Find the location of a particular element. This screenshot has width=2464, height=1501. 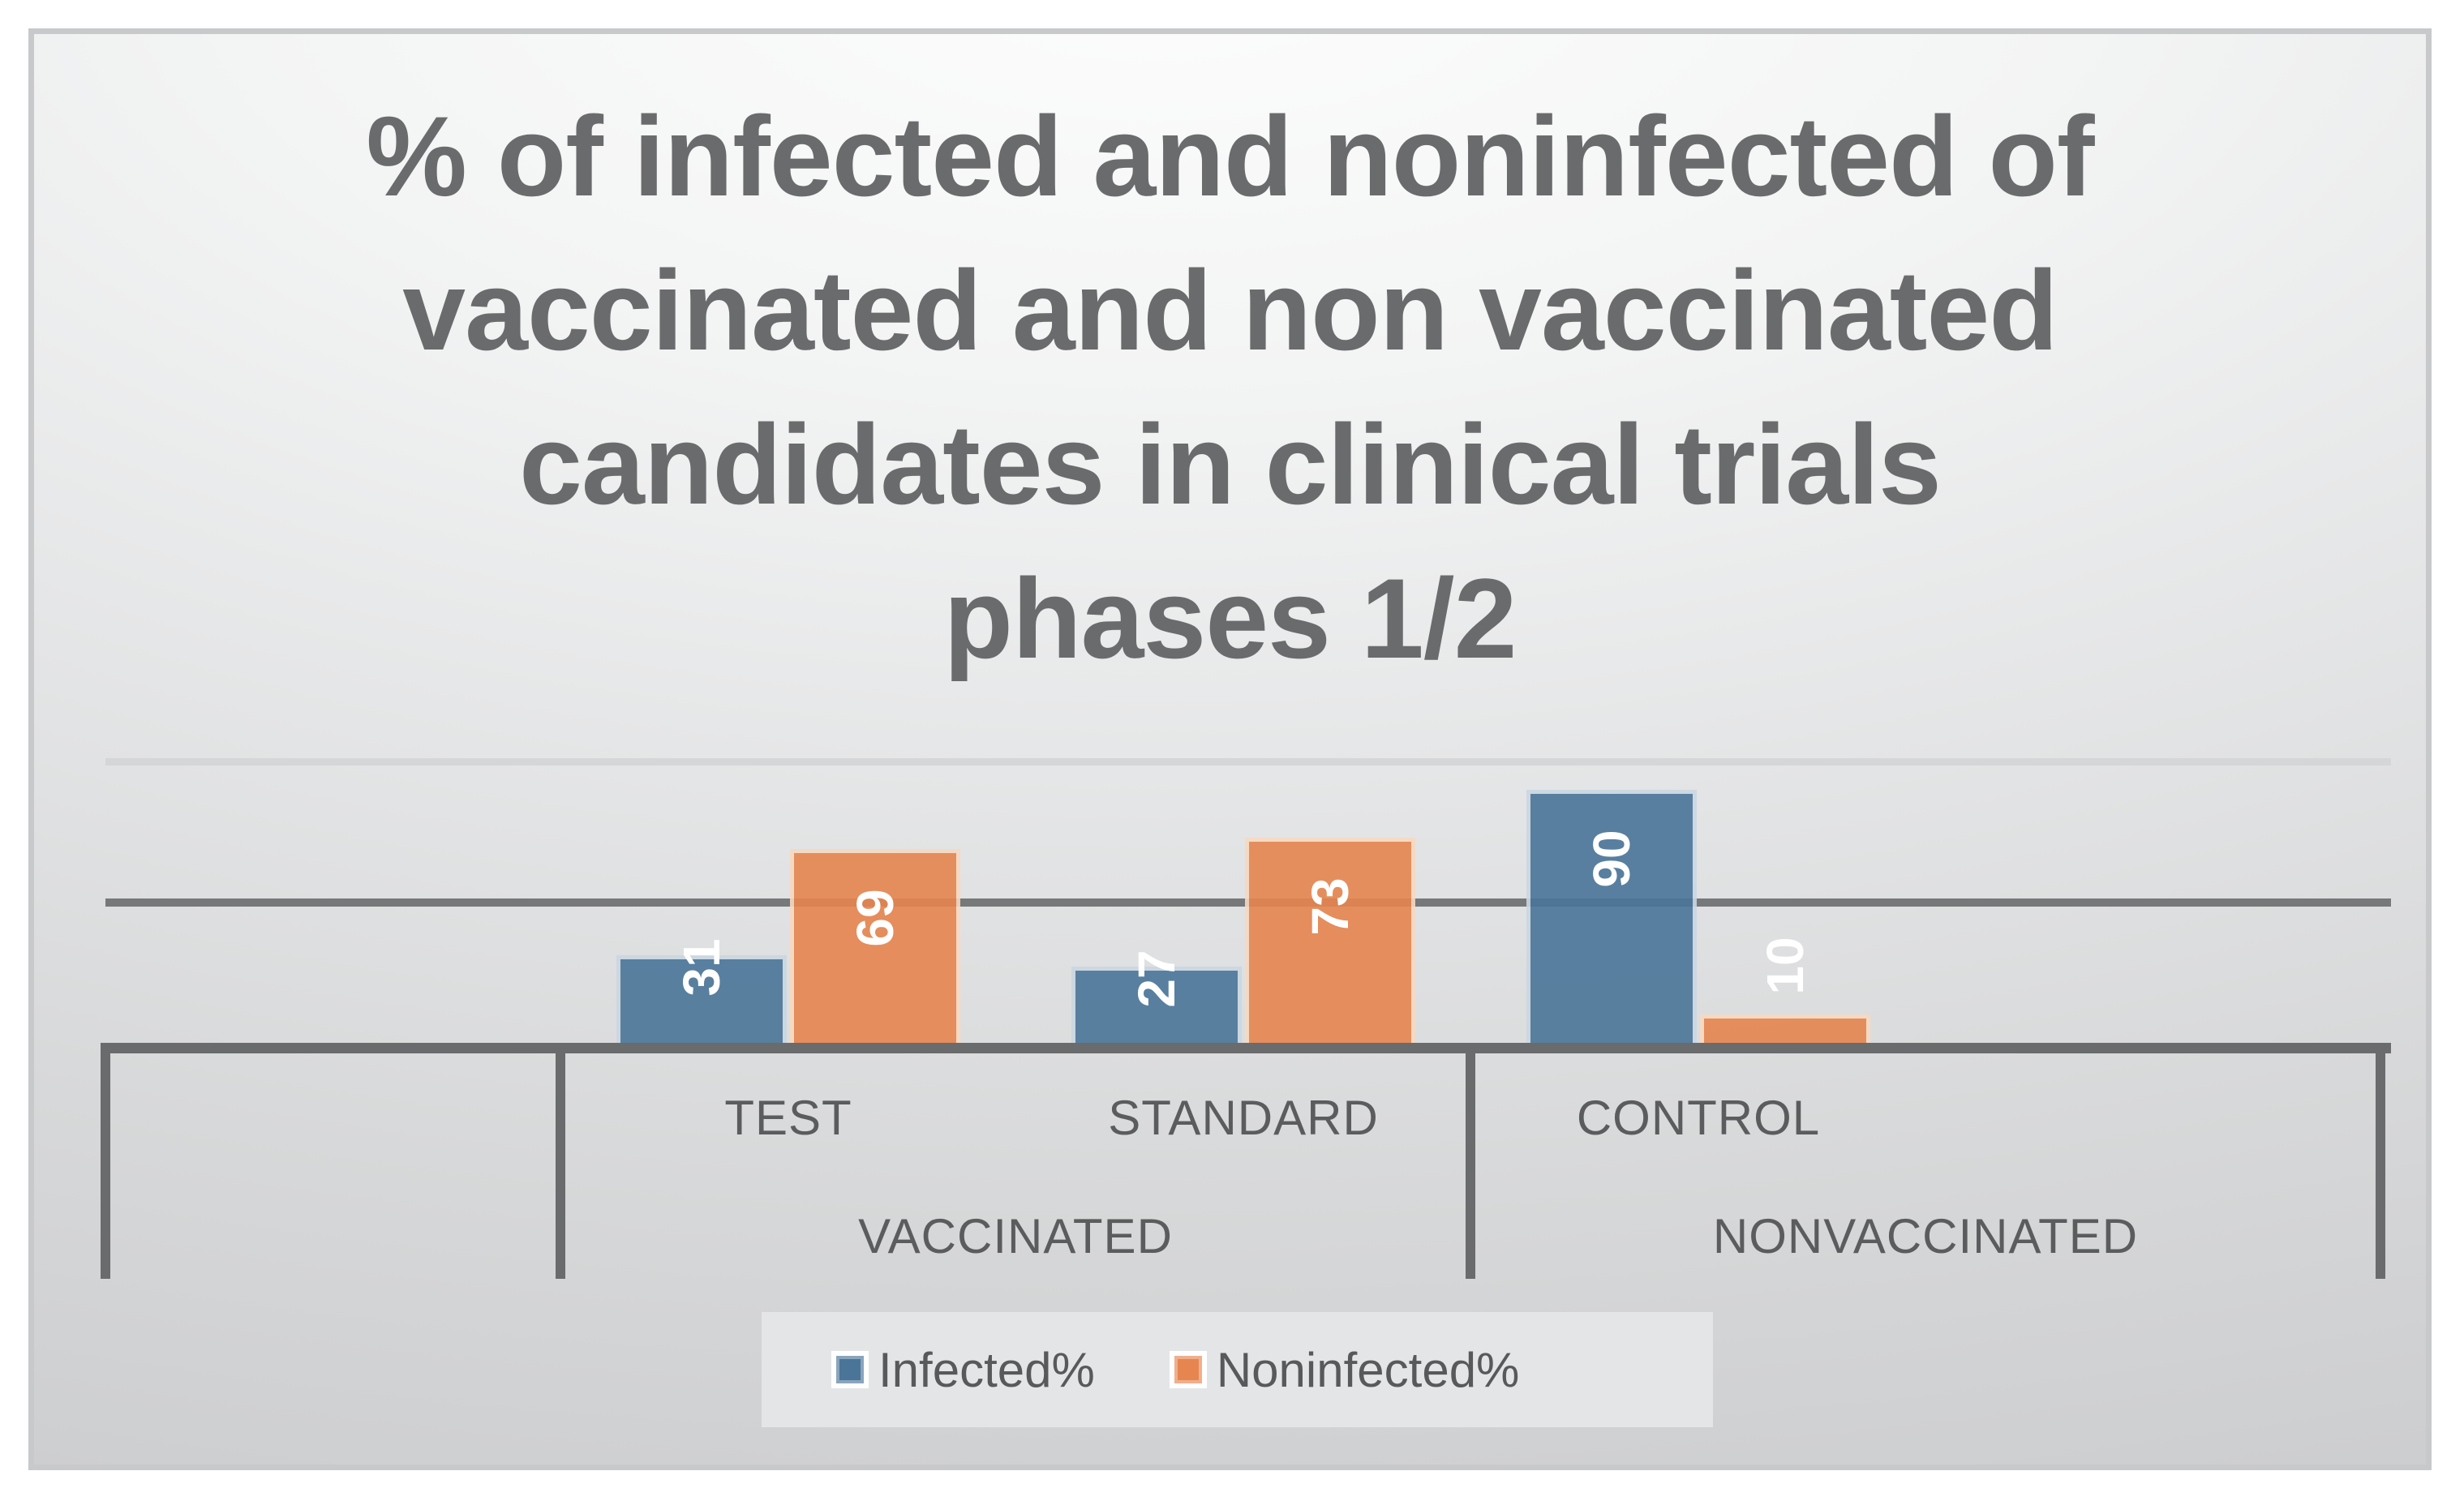

bar-noninfected-test is located at coordinates (874, 946).